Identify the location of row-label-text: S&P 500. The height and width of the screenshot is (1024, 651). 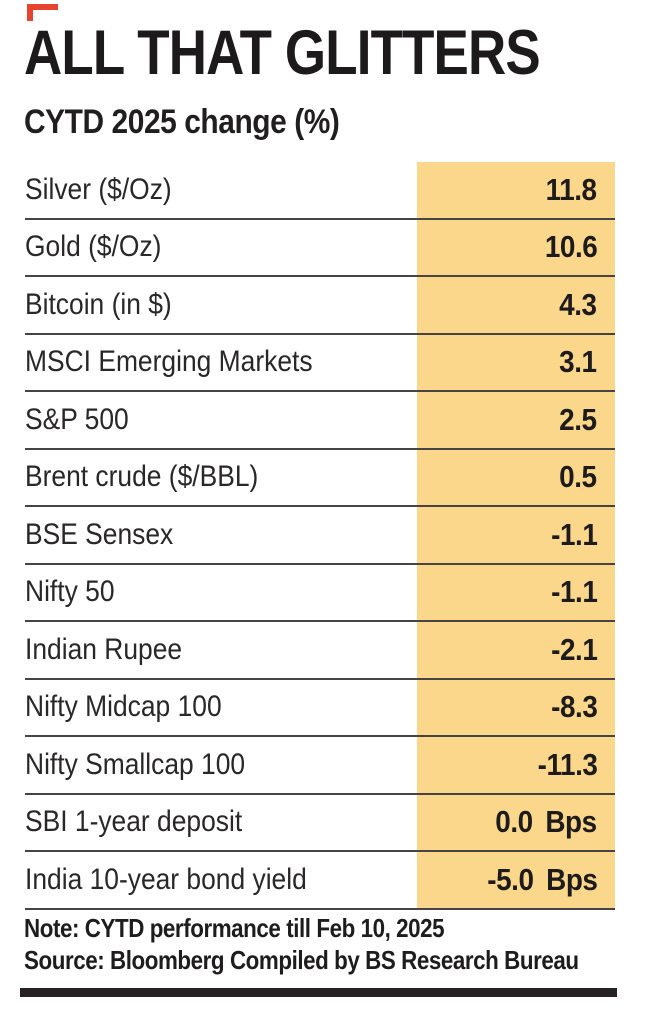
(77, 419).